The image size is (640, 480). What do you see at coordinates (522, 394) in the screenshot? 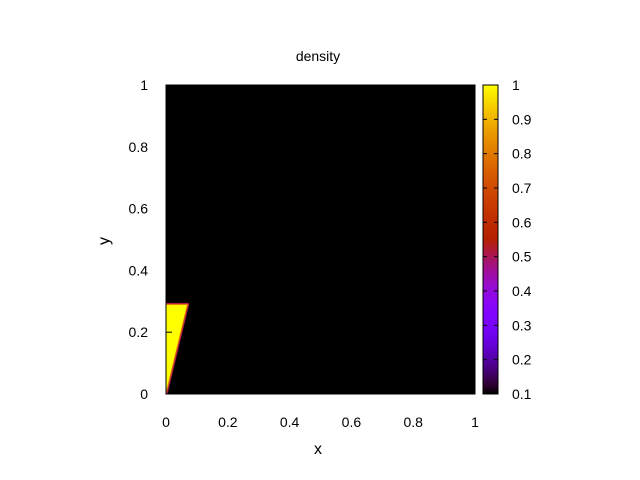
I see `colorbar-tick-label: 0.1` at bounding box center [522, 394].